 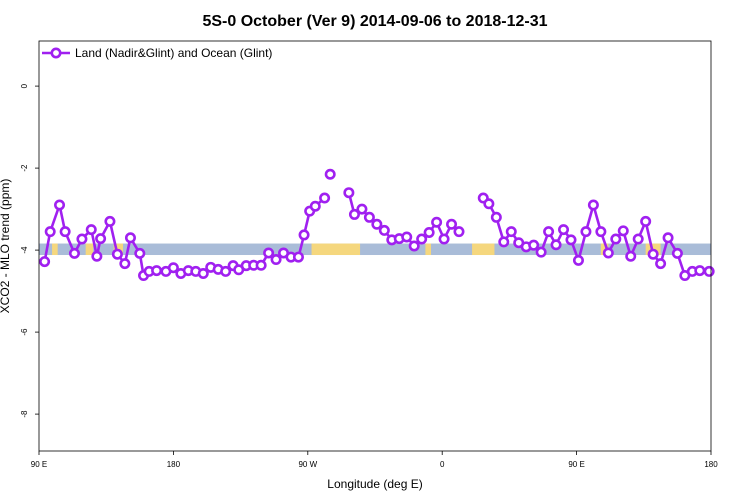 What do you see at coordinates (374, 460) in the screenshot?
I see `x-axis: 90 E 180 90 W 0 90 E 180` at bounding box center [374, 460].